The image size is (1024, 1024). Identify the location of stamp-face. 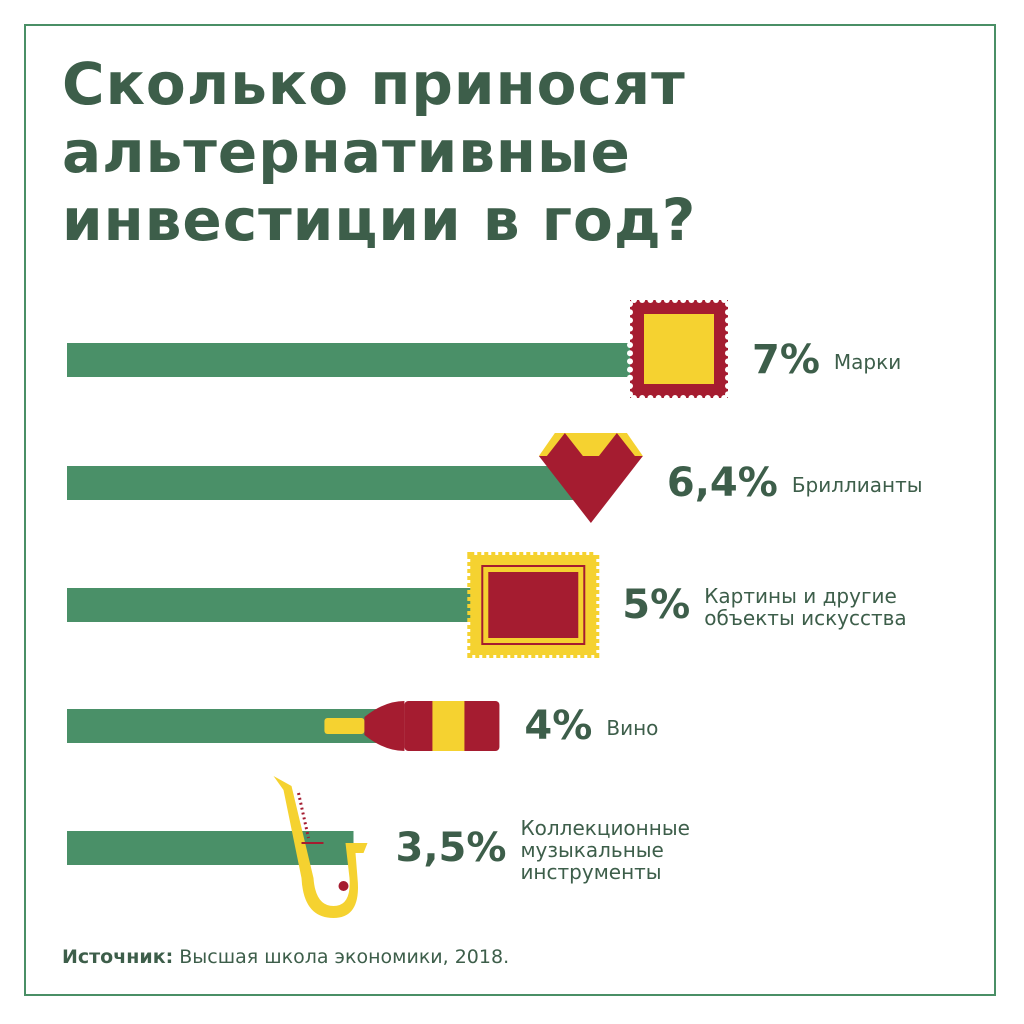
(679, 349).